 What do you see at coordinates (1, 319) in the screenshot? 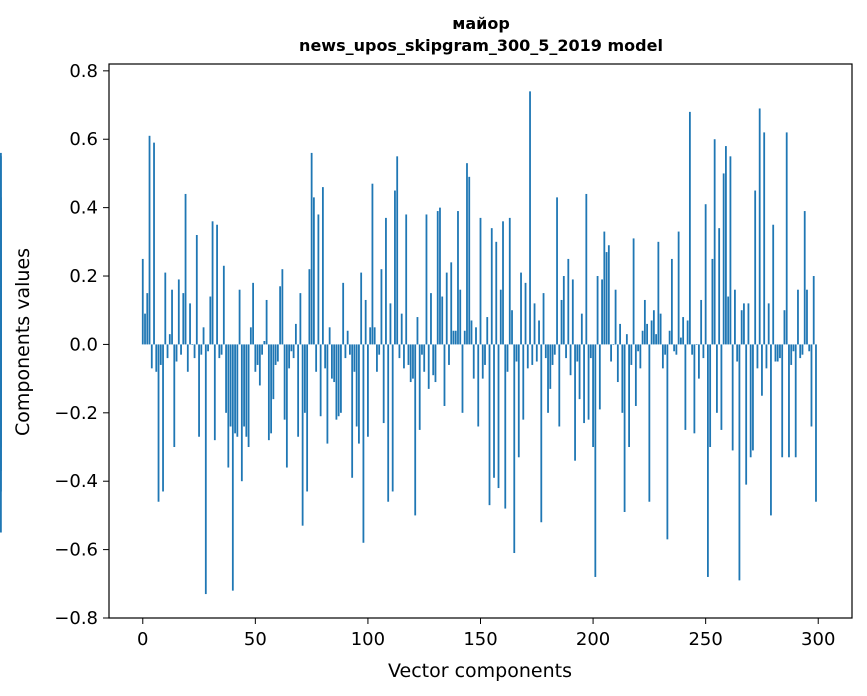
I see `bar-undefined` at bounding box center [1, 319].